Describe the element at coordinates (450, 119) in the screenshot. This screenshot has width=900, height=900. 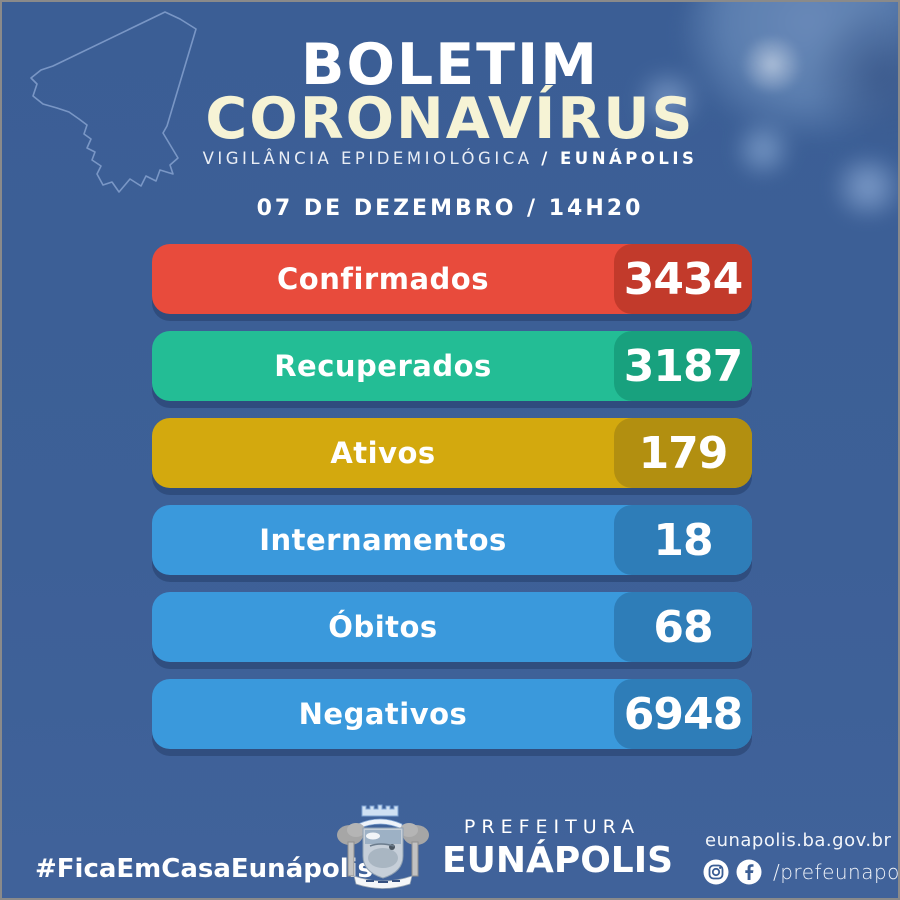
I see `page-subtitle-coronavirus: CORONAVÍRUS` at that location.